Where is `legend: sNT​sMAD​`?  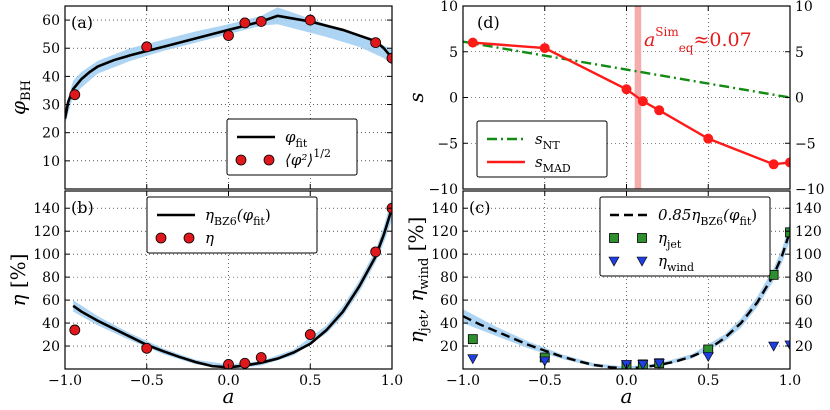 legend: sNT​sMAD​ is located at coordinates (542, 149).